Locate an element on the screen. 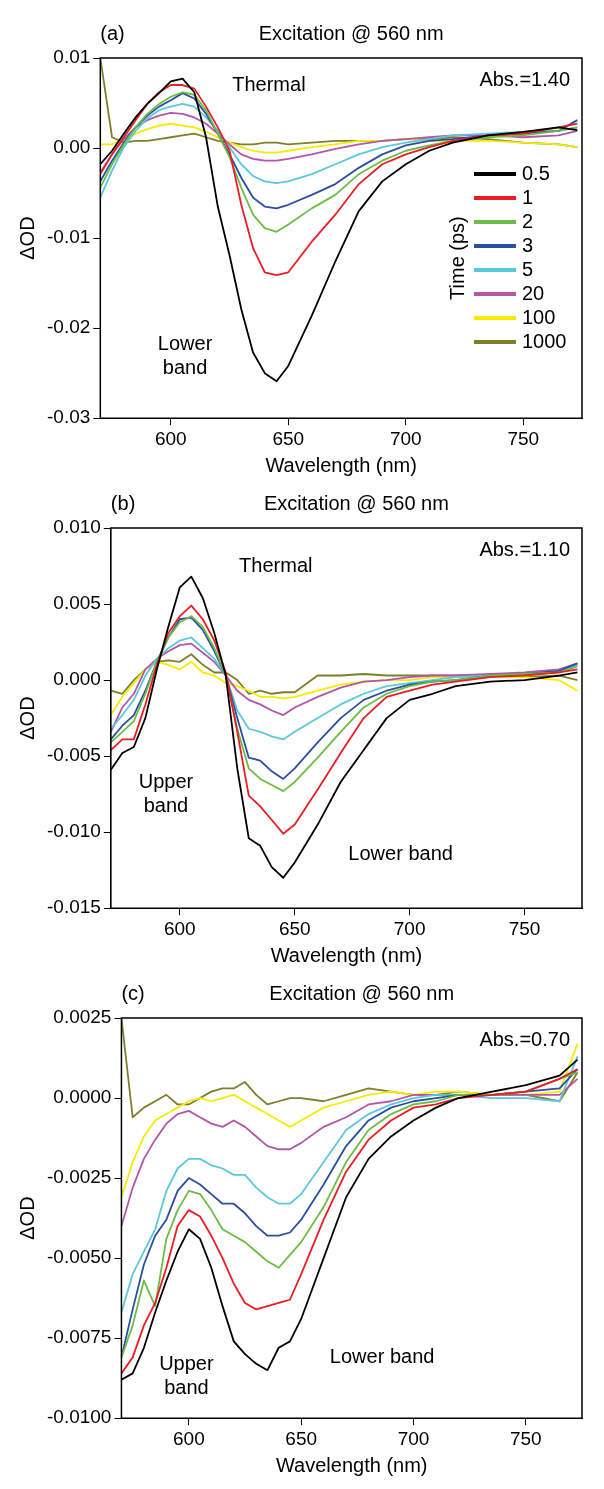 The image size is (604, 1489). legend-label: 100 is located at coordinates (539, 316).